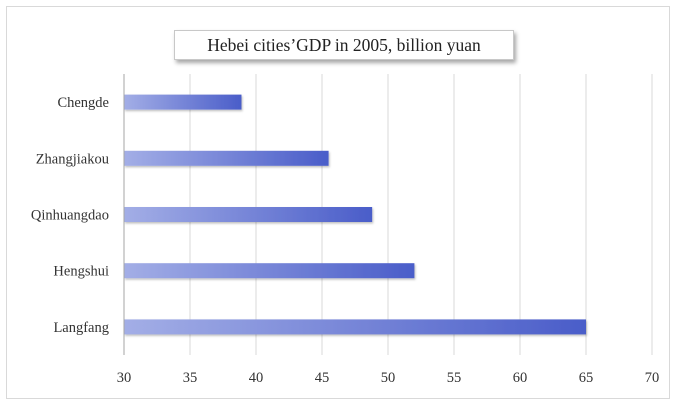  Describe the element at coordinates (269, 271) in the screenshot. I see `bar-hengshui` at that location.